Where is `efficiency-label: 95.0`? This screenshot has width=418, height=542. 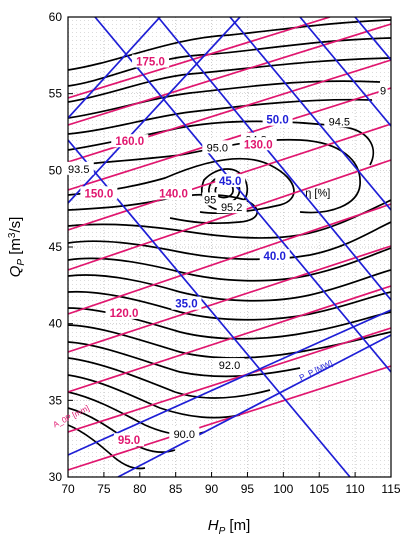 efficiency-label: 95.0 is located at coordinates (217, 148).